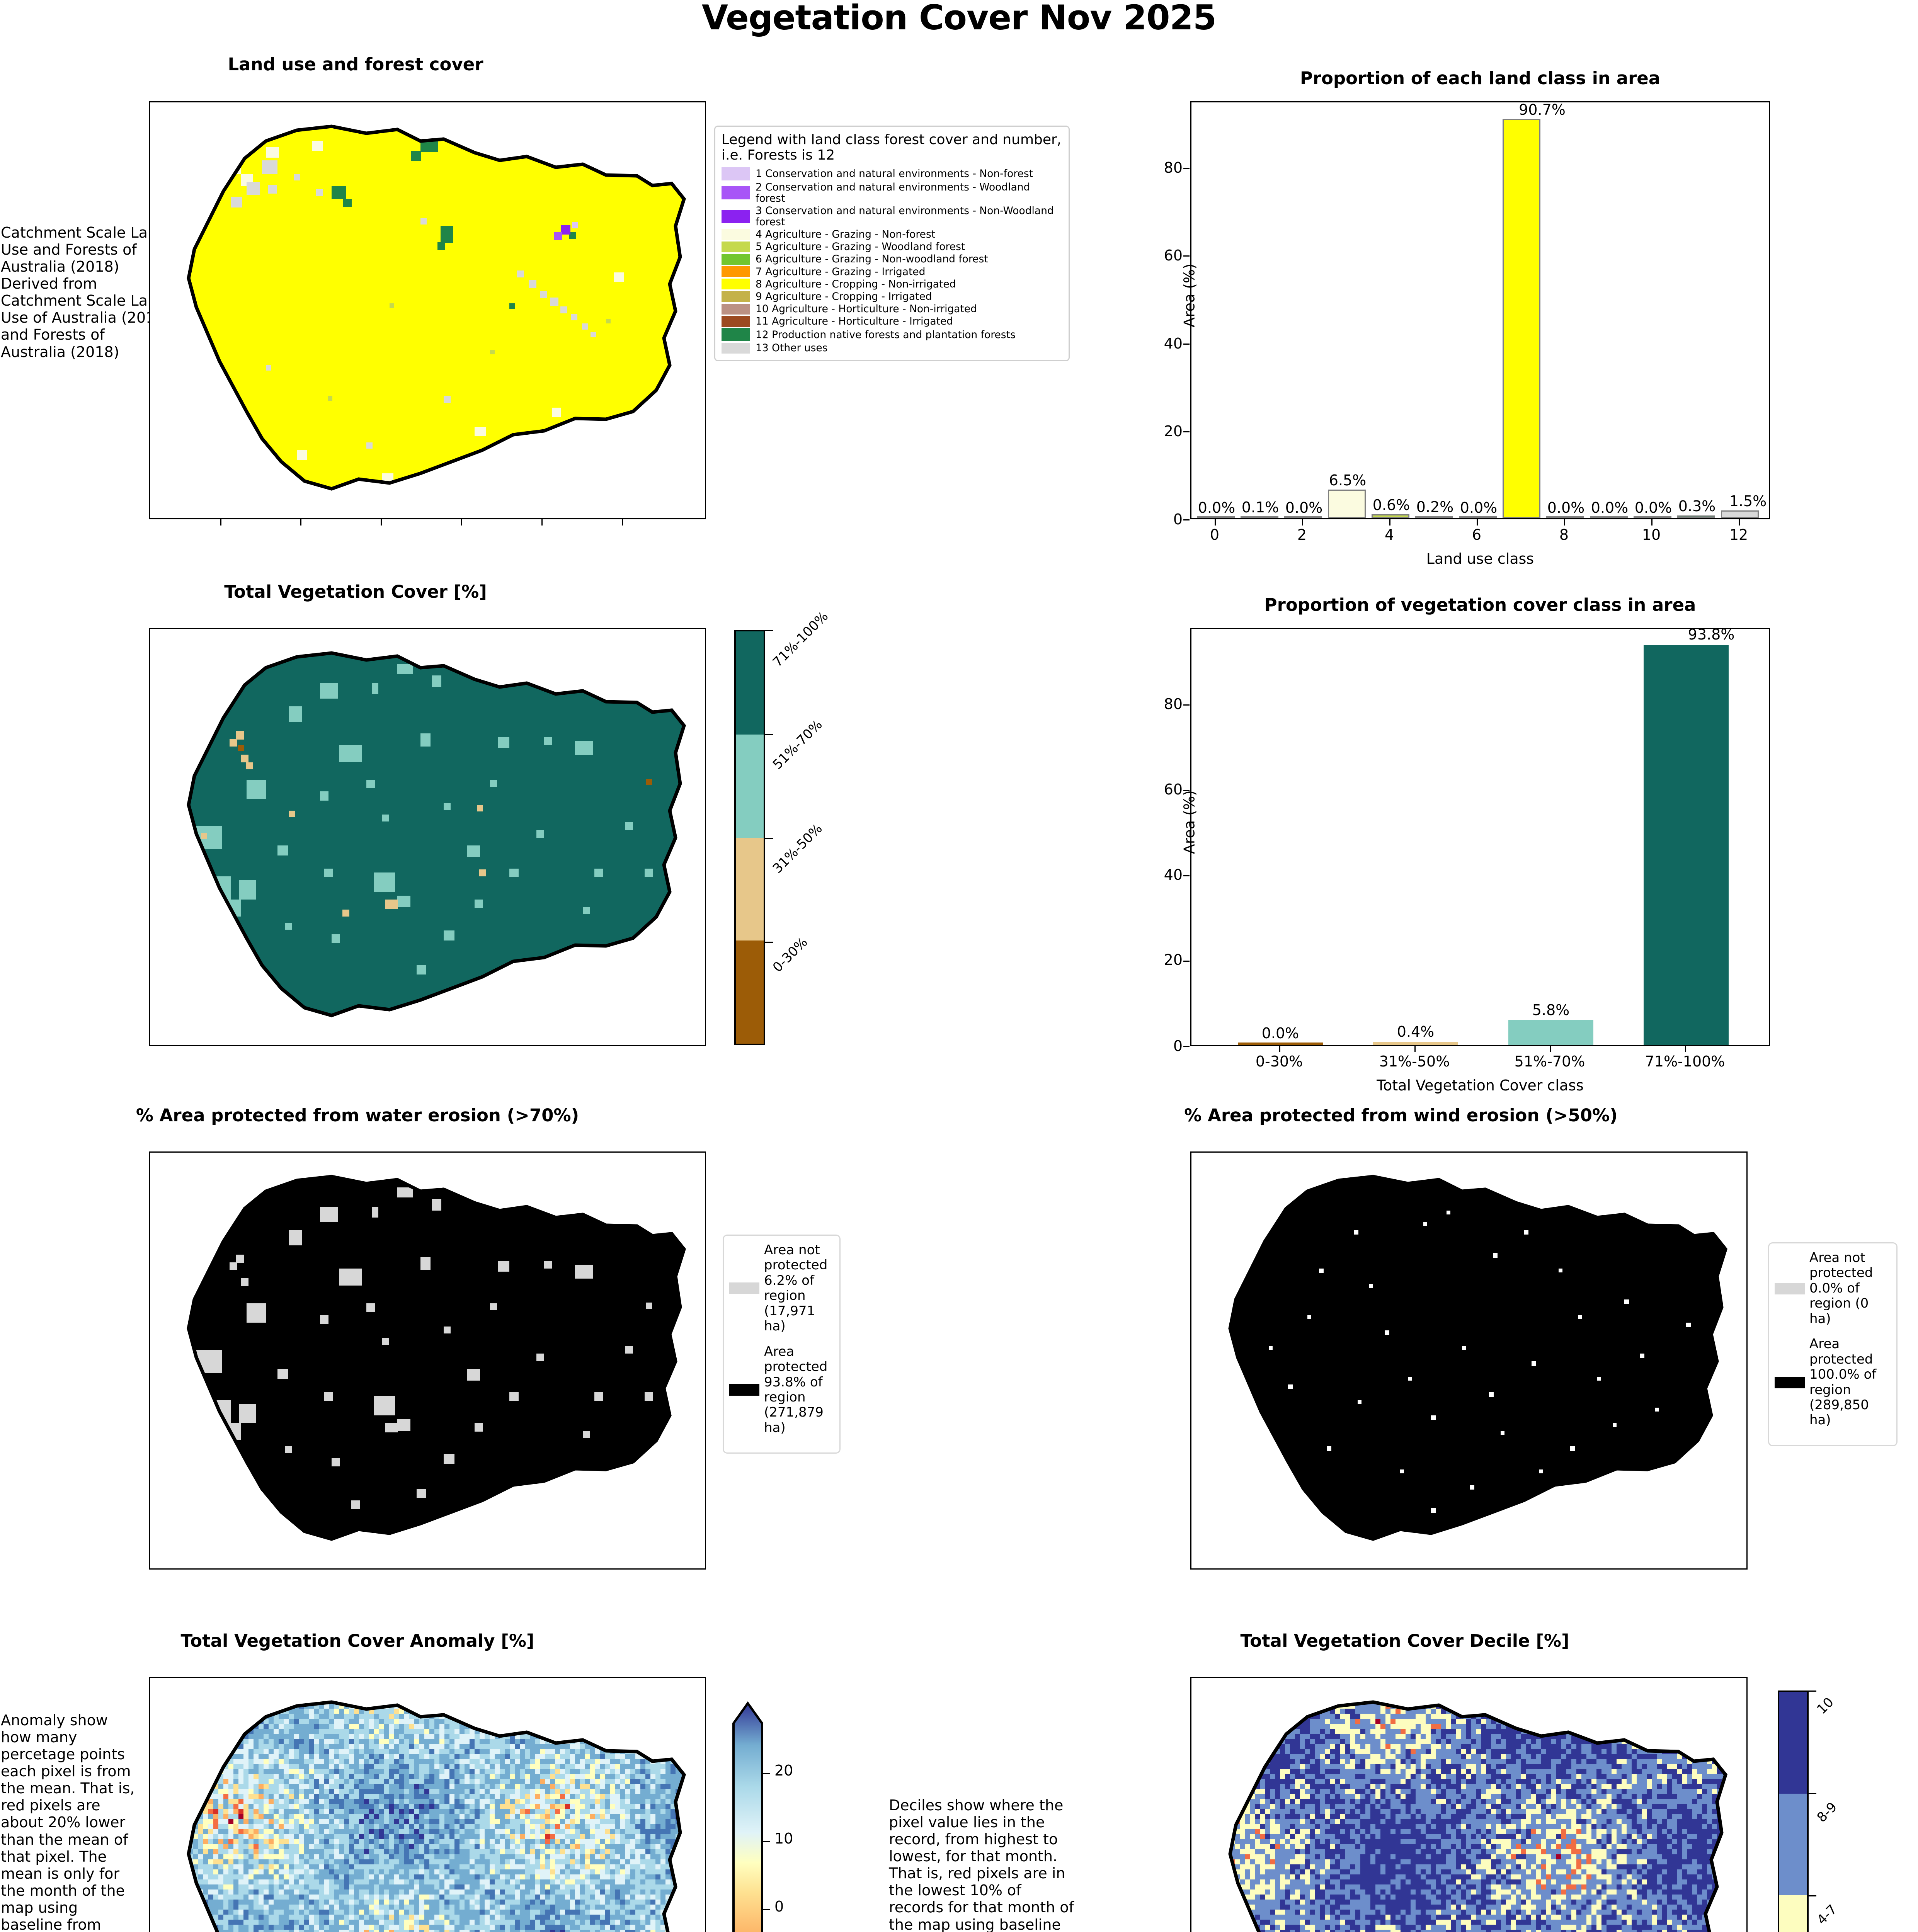 This screenshot has height=1932, width=1918. What do you see at coordinates (355, 592) in the screenshot?
I see `panel-title-total-cover: Total Vegetation Cover [%]` at bounding box center [355, 592].